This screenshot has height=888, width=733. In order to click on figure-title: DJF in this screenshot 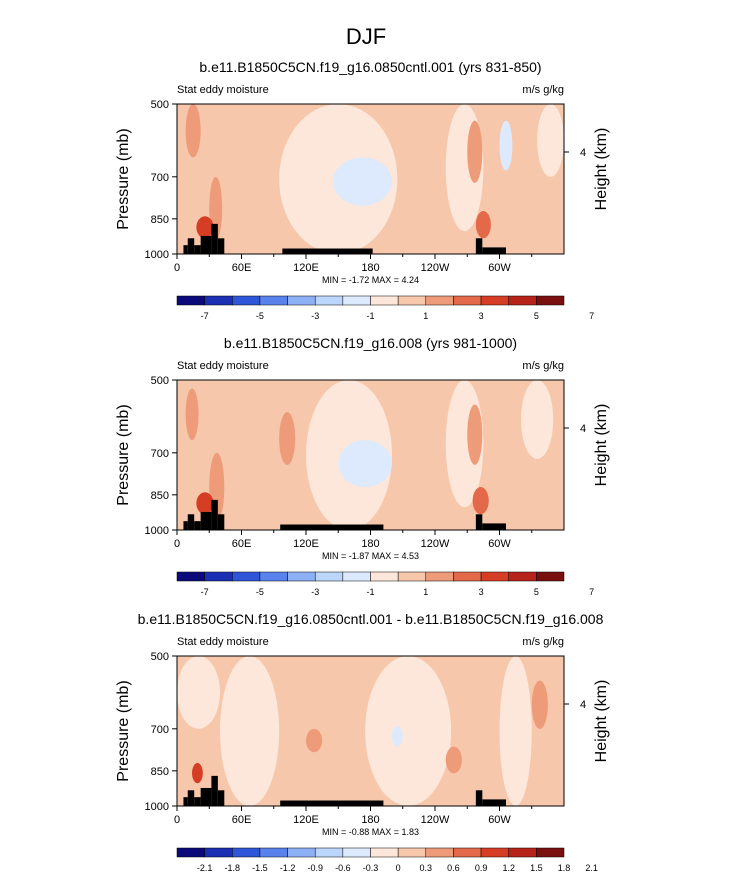, I will do `click(366, 36)`.